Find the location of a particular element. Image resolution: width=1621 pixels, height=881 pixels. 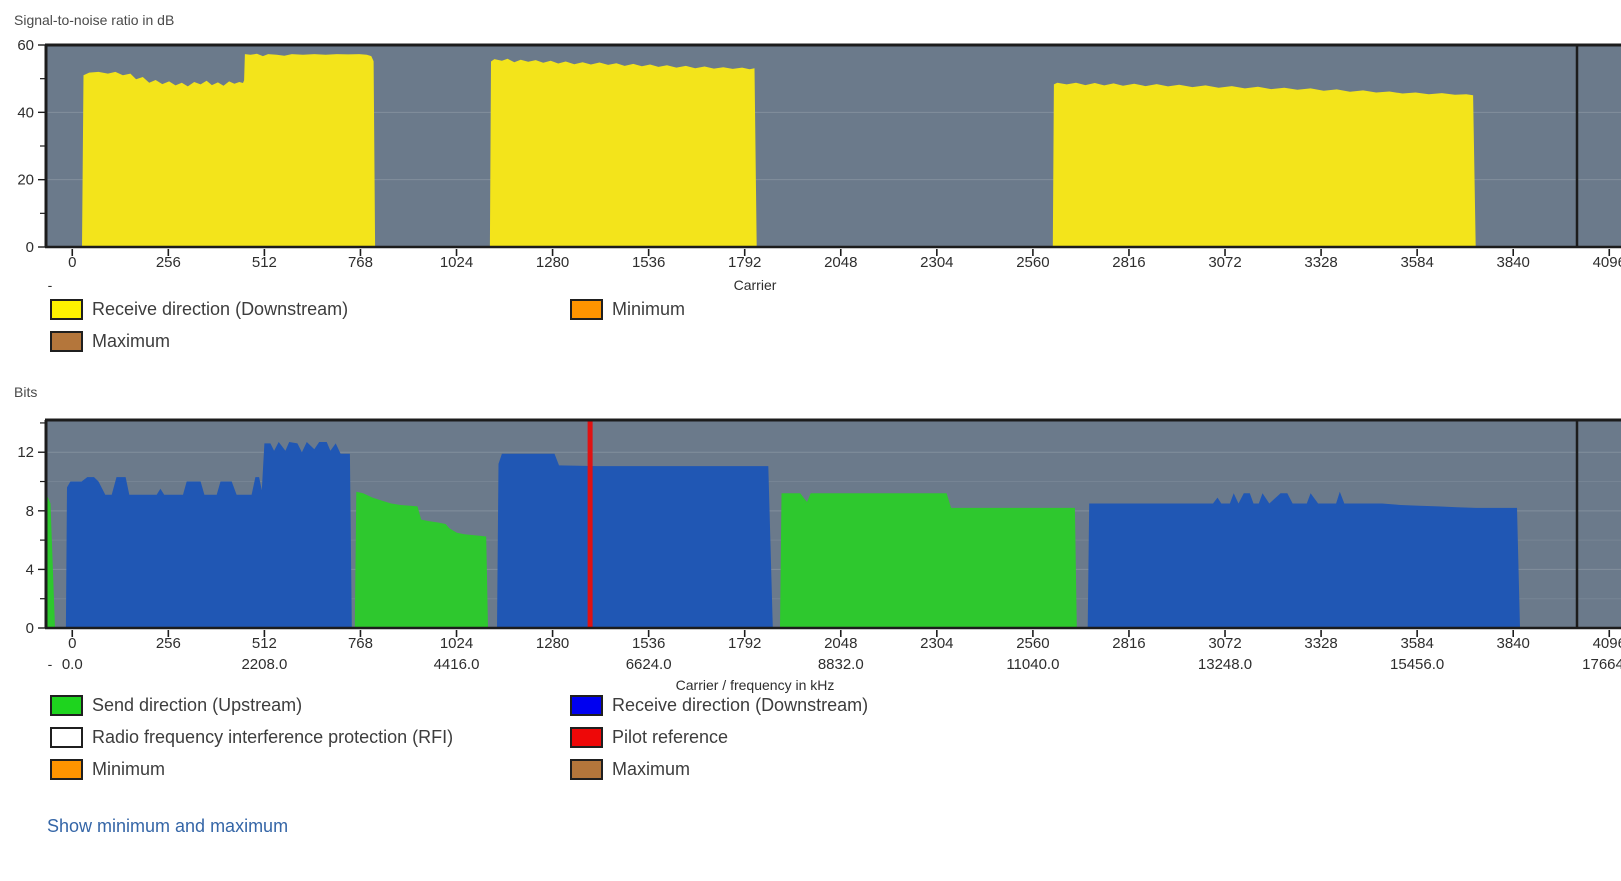

bits-x-tick-label: 1792 is located at coordinates (744, 643).